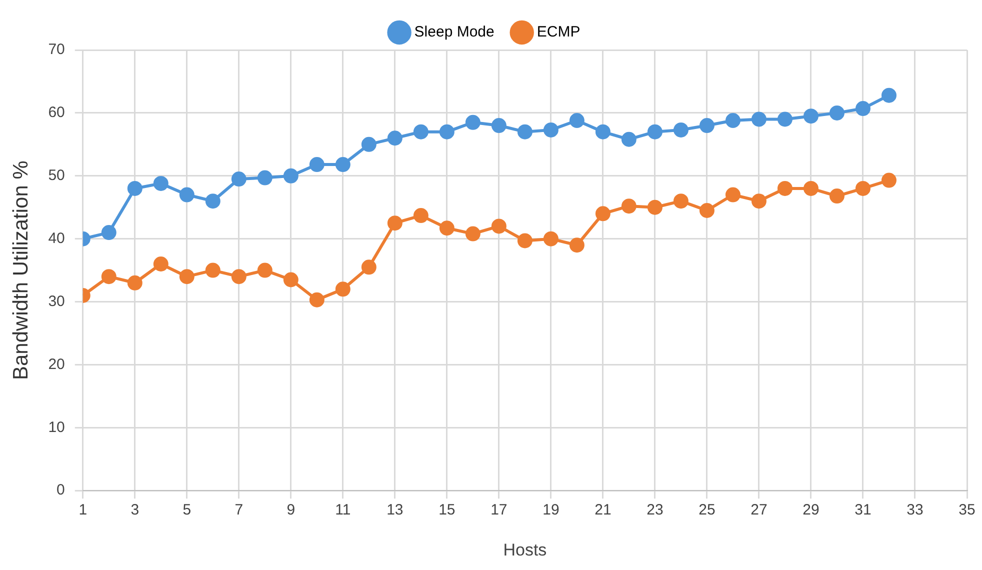  I want to click on legend-label: Sleep Mode, so click(454, 32).